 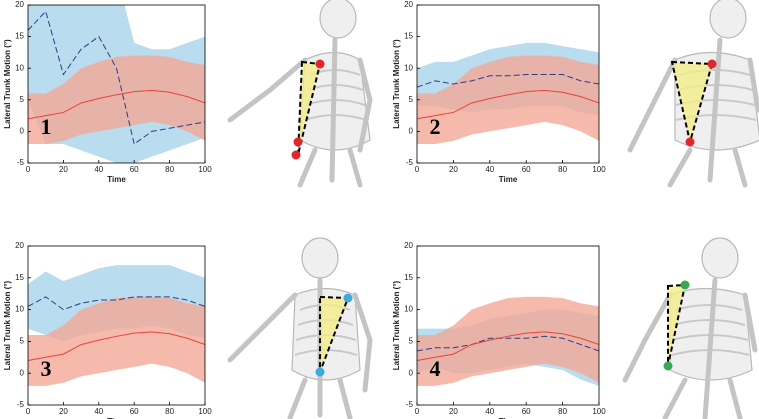 What do you see at coordinates (435, 126) in the screenshot?
I see `panel-label: 2` at bounding box center [435, 126].